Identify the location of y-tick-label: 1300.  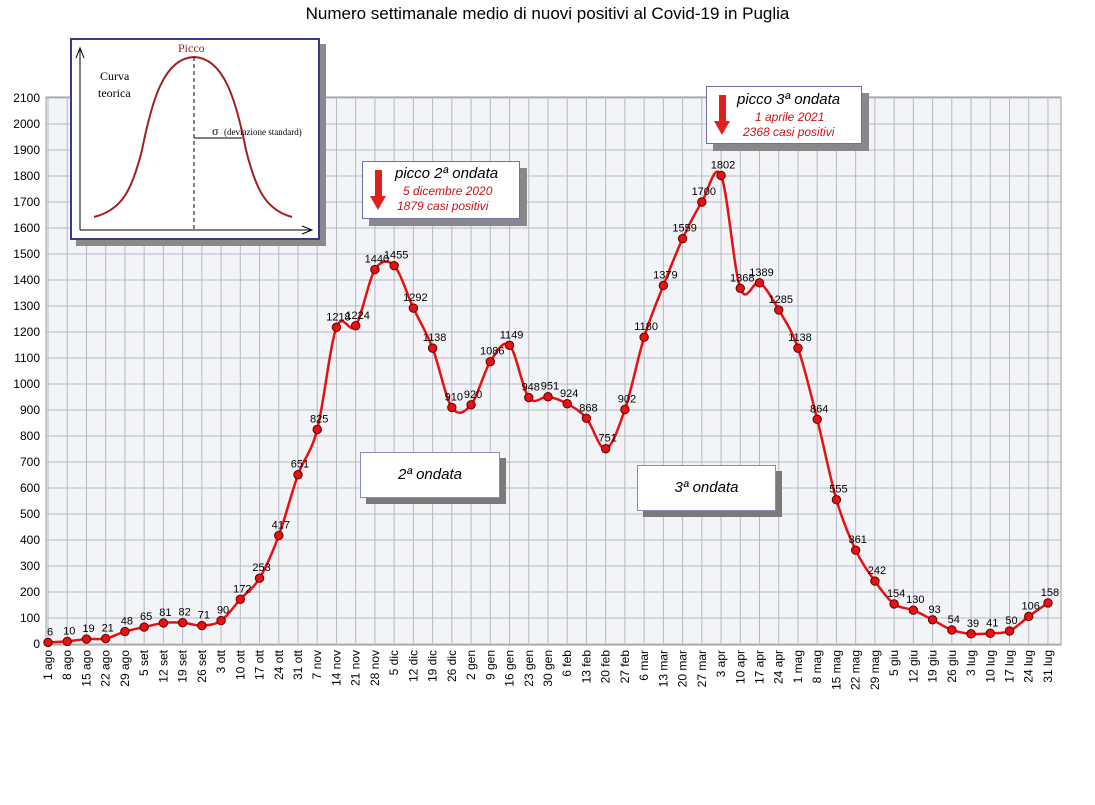
(26, 306).